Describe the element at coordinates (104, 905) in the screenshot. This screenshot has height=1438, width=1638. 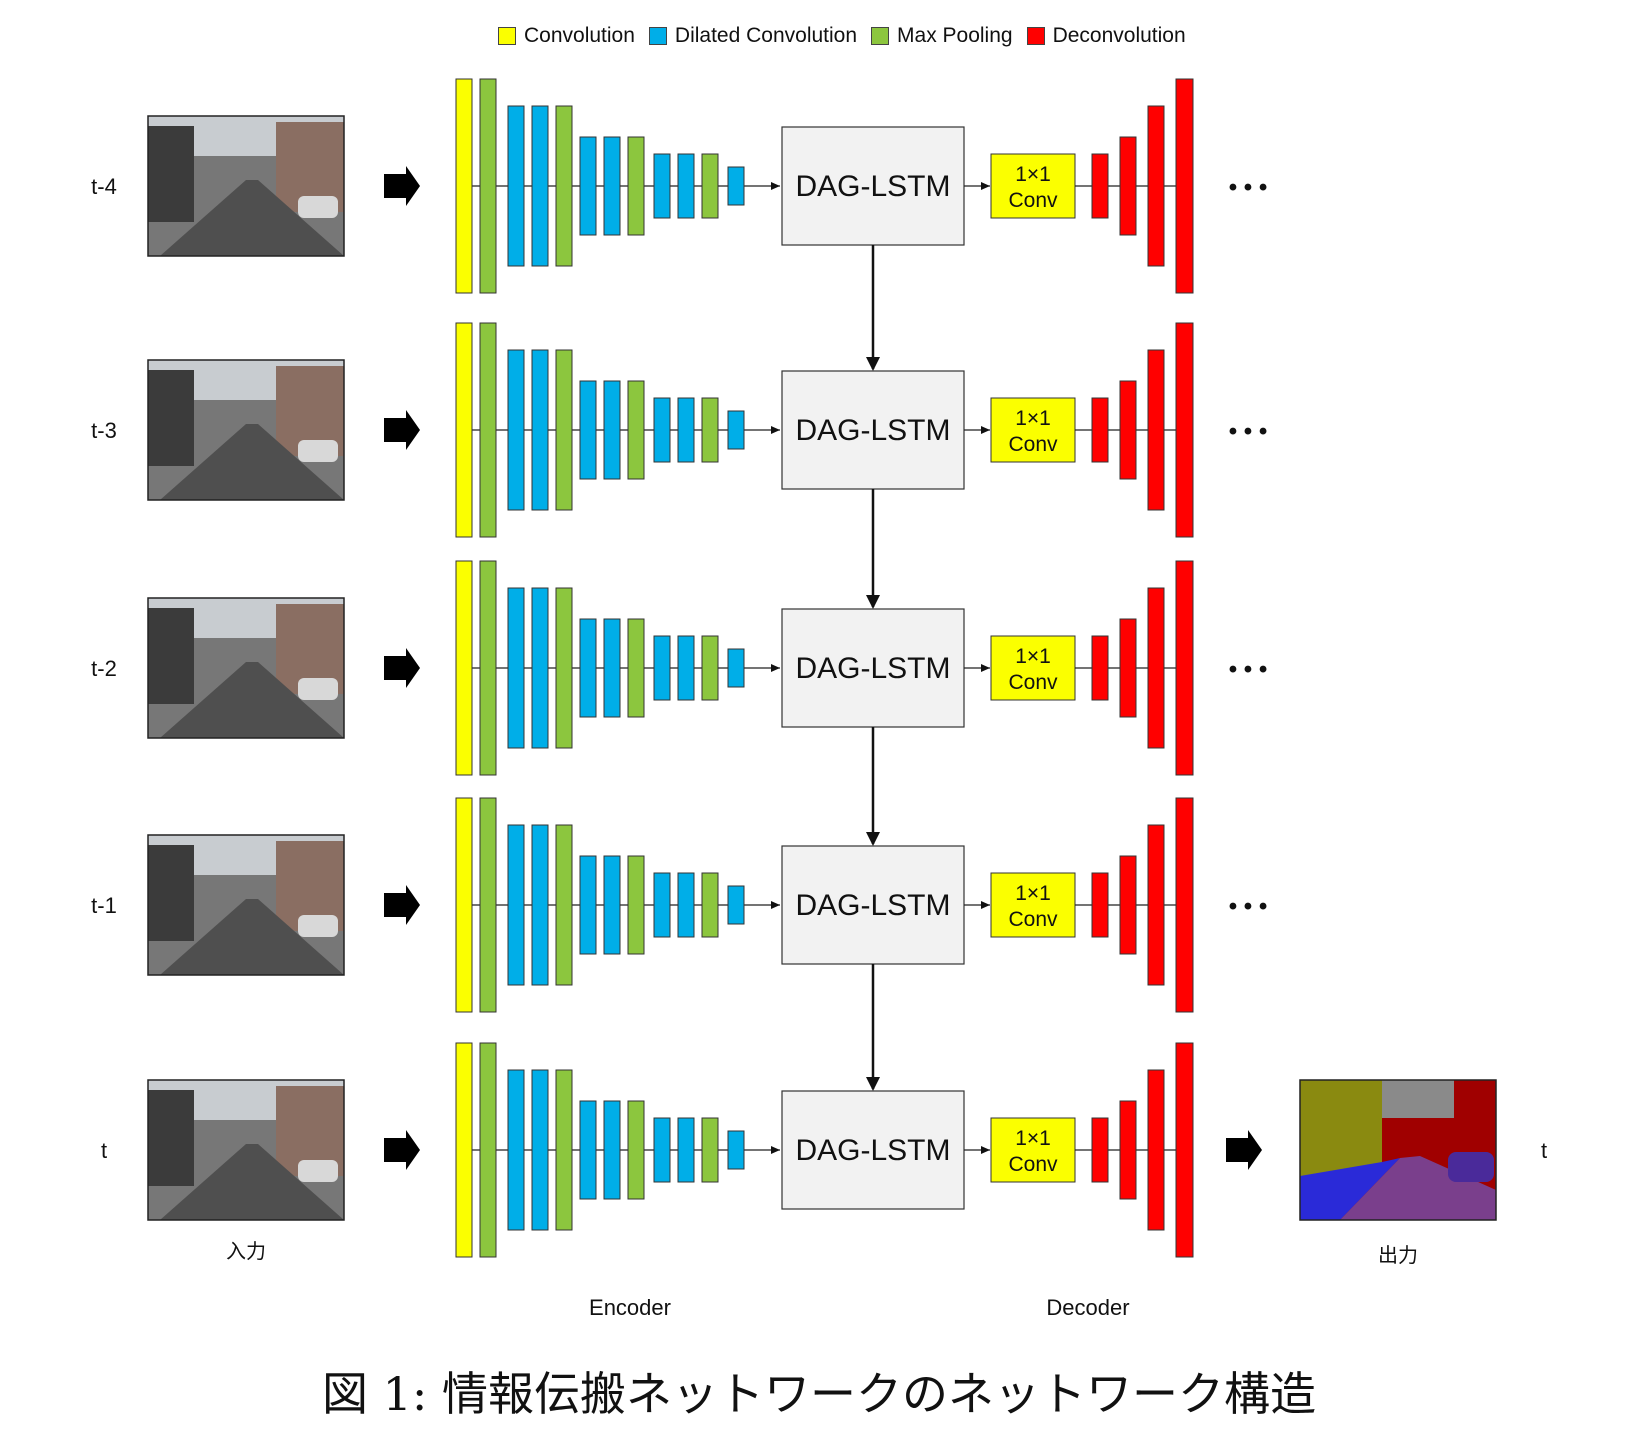
I see `time-label: t-1` at that location.